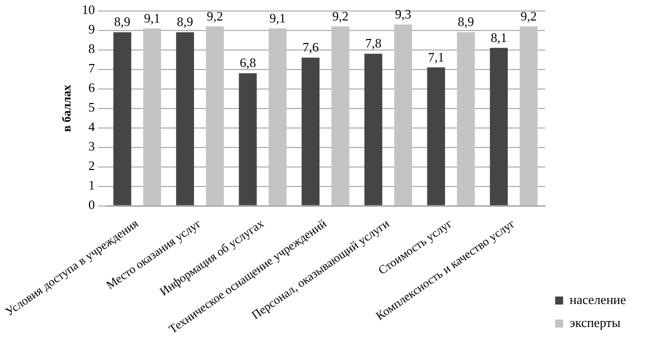 The width and height of the screenshot is (646, 340). I want to click on data-label: 8,1, so click(498, 37).